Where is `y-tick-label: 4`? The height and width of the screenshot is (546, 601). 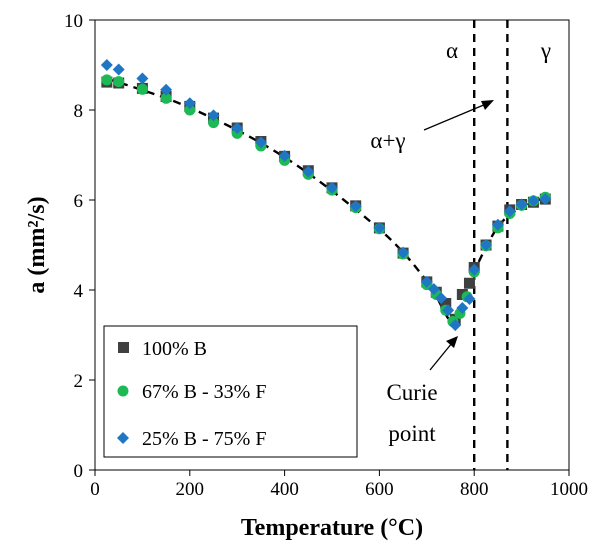
y-tick-label: 4 is located at coordinates (79, 291).